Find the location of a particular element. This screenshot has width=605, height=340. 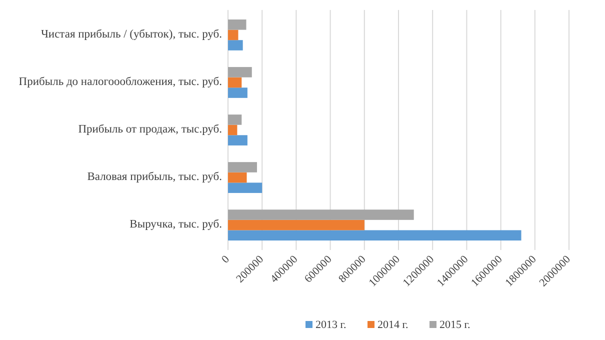

x-tick-label: 0 is located at coordinates (226, 259).